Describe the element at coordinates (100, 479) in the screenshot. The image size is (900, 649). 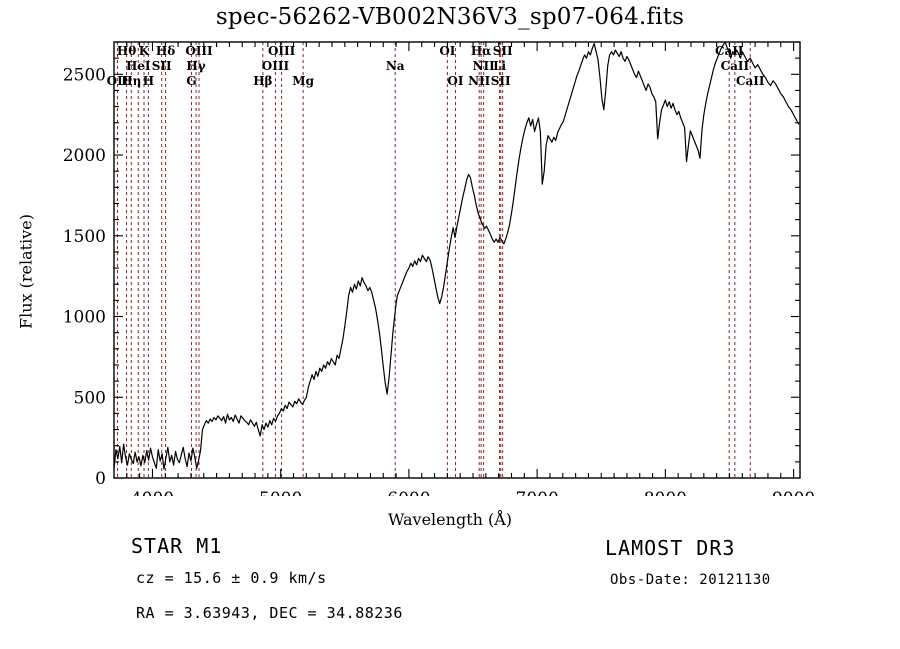
I see `y-tick-label: 0` at that location.